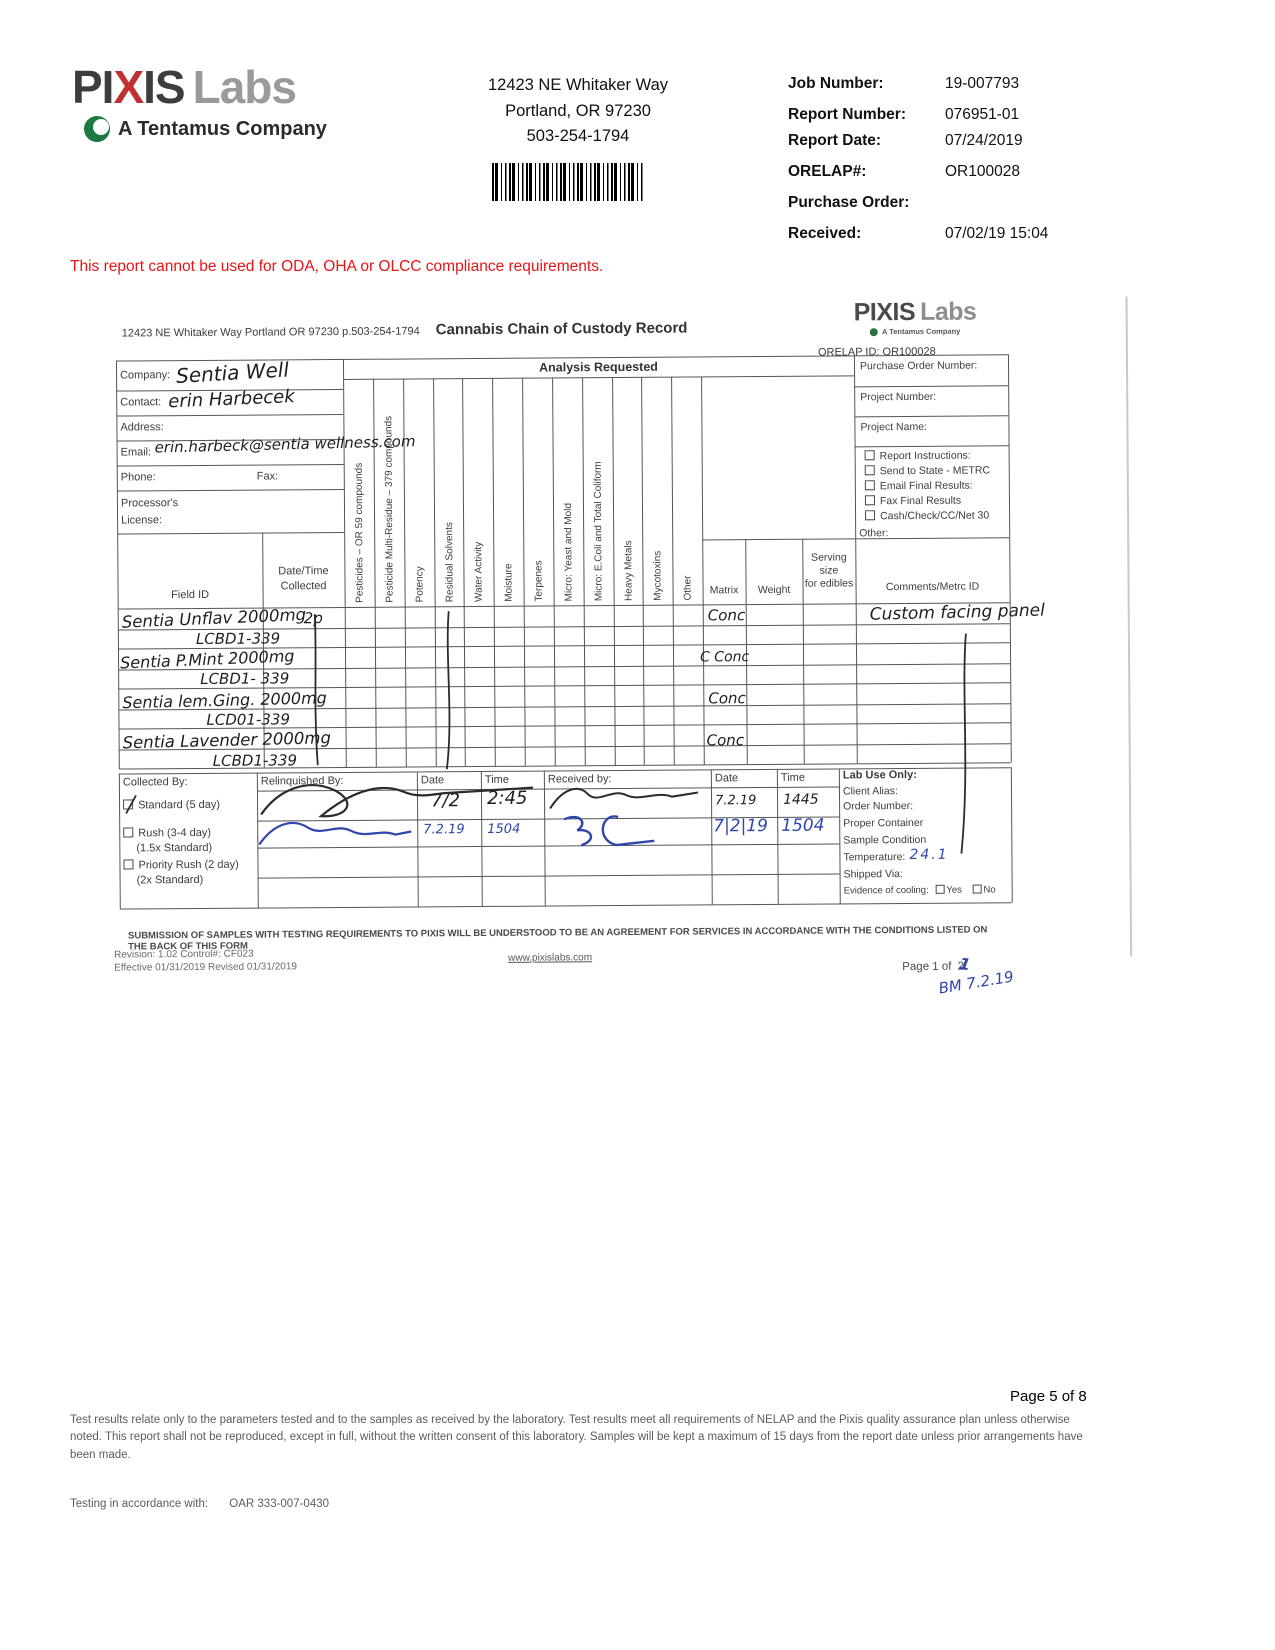 The height and width of the screenshot is (1650, 1275). I want to click on contact-handwritten: erin Harbecek, so click(231, 399).